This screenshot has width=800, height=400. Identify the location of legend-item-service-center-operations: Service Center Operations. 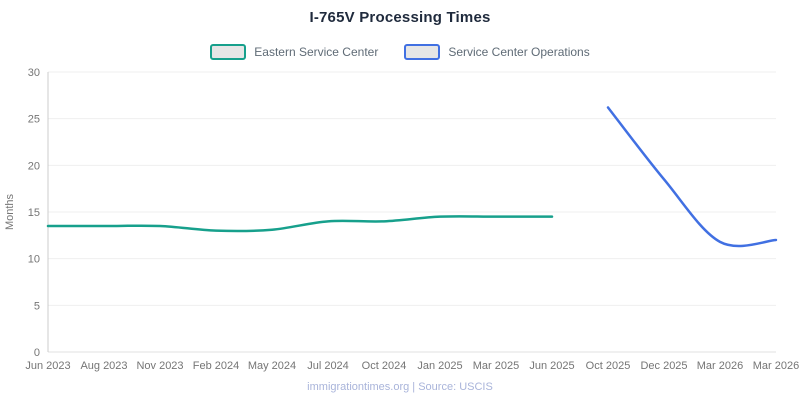
(497, 52).